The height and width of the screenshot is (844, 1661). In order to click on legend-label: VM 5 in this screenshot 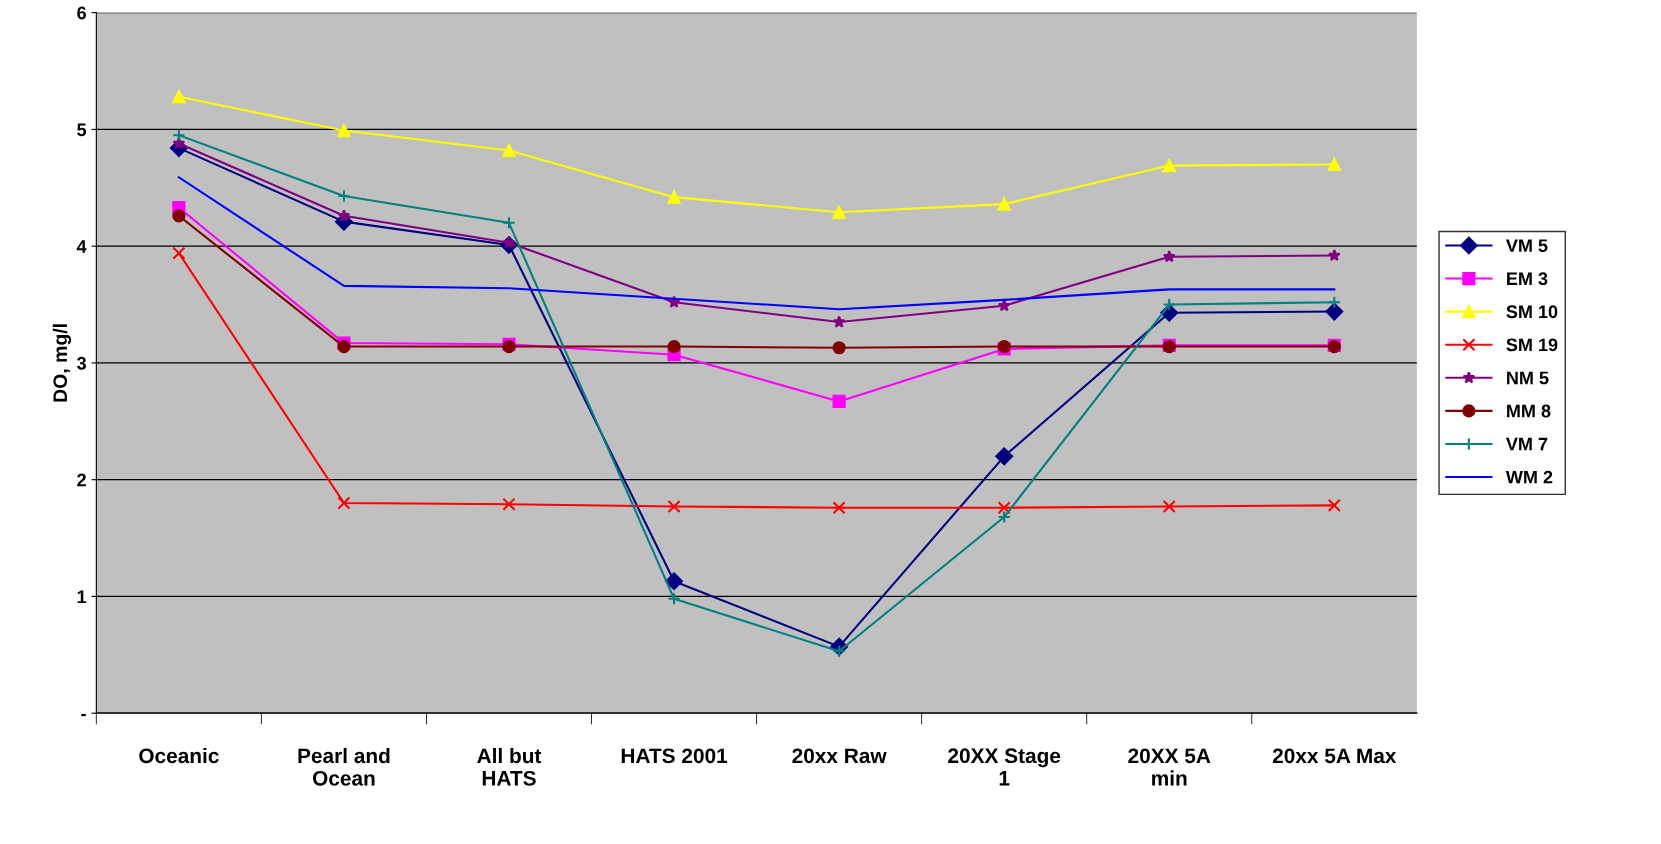, I will do `click(1527, 245)`.